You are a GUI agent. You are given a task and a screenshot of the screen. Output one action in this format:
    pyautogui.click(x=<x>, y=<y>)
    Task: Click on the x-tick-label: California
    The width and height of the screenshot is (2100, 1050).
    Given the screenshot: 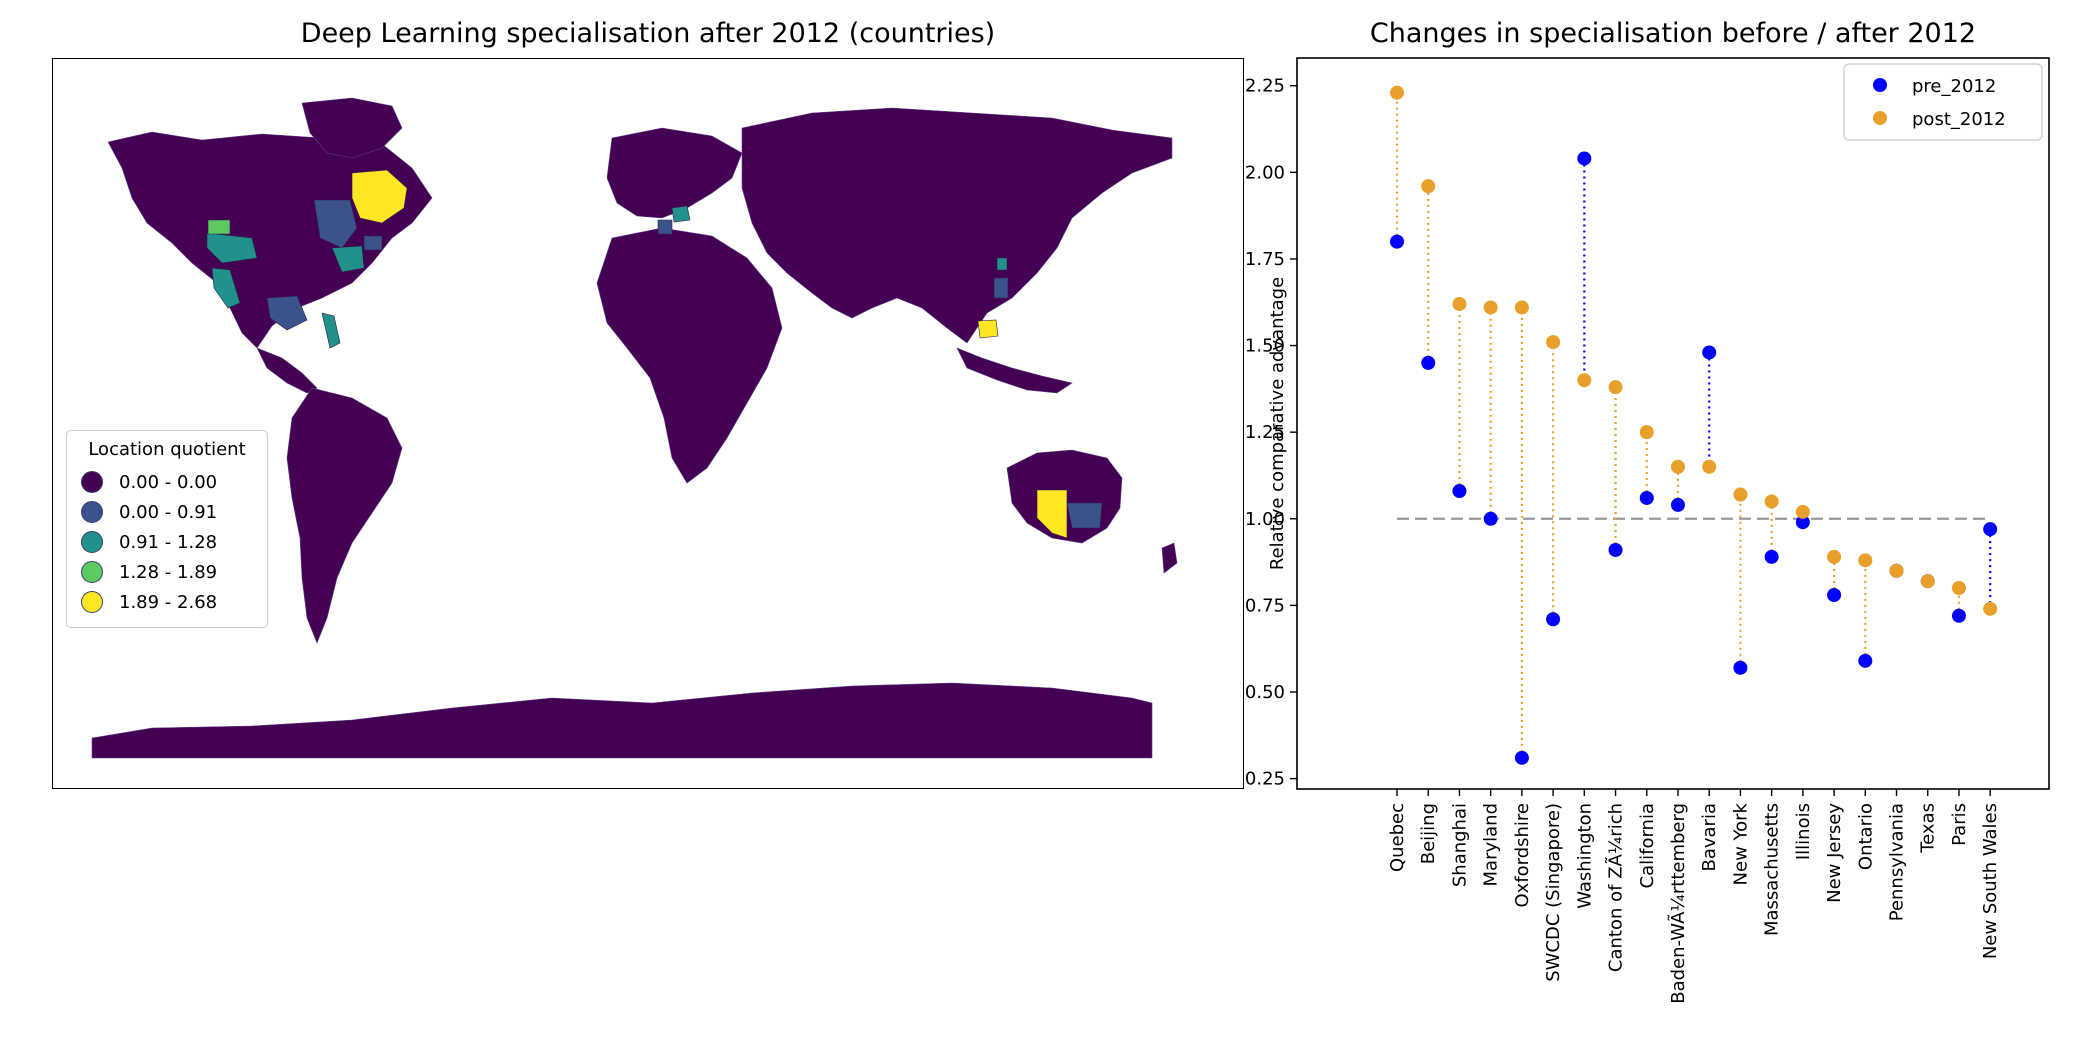 What is the action you would take?
    pyautogui.click(x=1647, y=845)
    